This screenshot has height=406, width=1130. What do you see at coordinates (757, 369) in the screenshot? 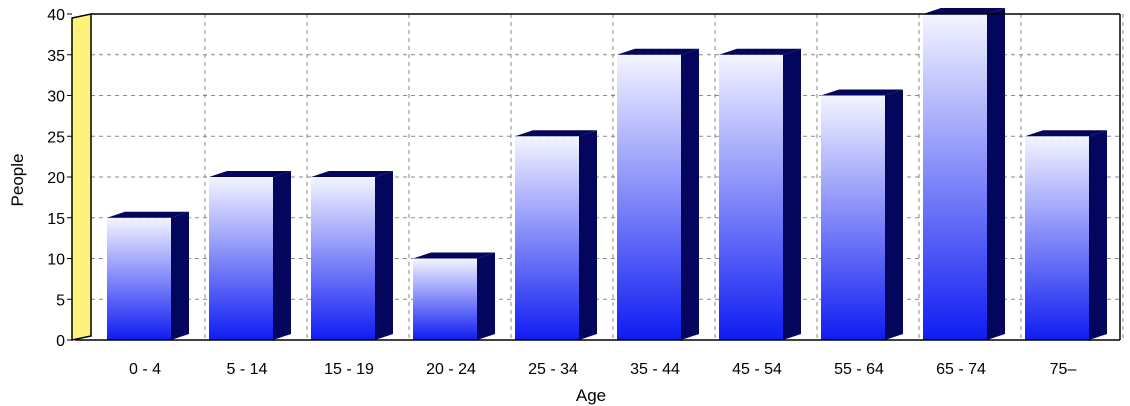
I see `x-tick-label: 45 - 54` at bounding box center [757, 369].